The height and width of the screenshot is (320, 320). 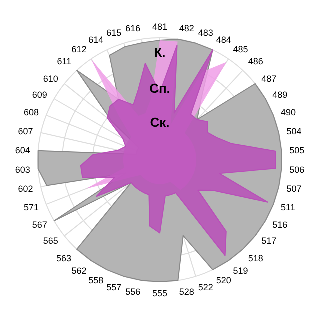 I want to click on spoke-label: 608, so click(x=31, y=113).